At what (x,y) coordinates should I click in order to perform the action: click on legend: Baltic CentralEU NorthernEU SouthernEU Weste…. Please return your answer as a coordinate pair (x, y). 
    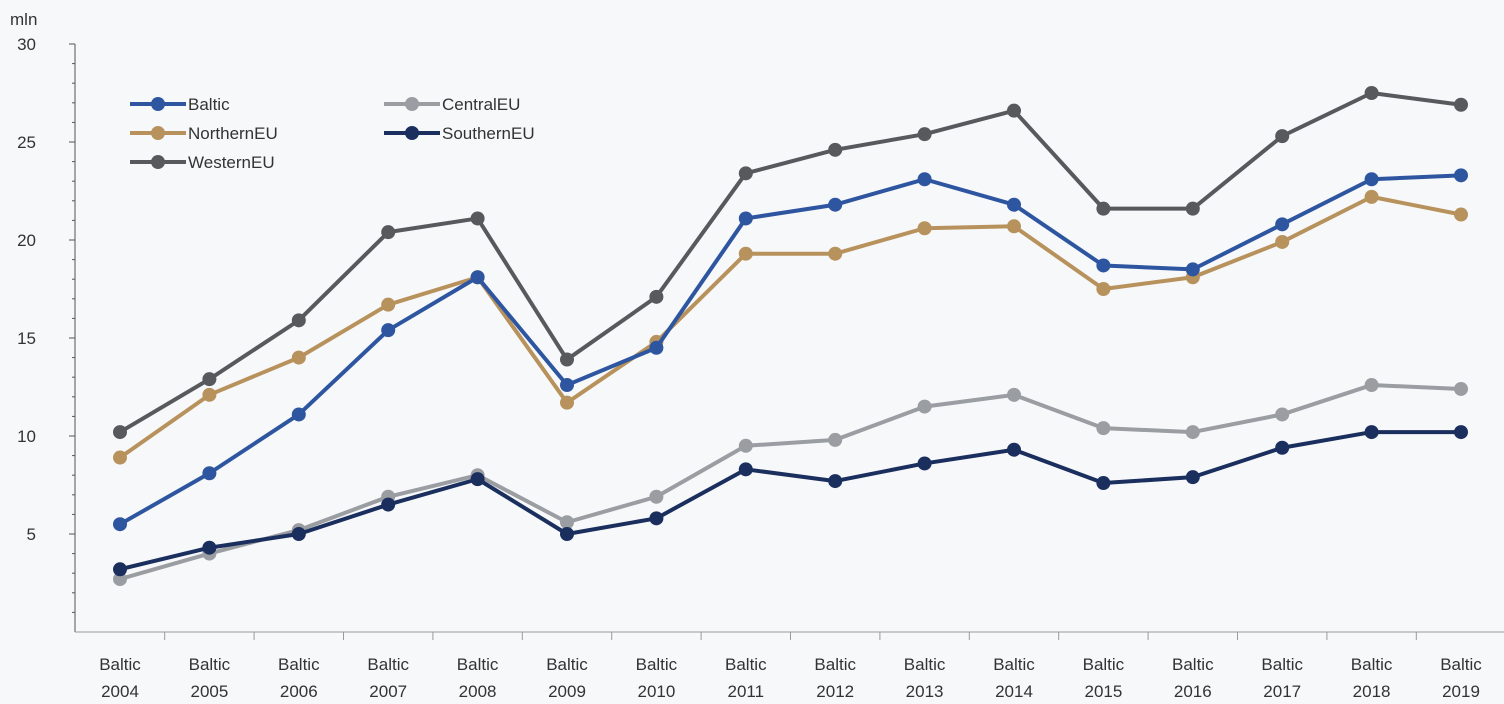
    Looking at the image, I should click on (332, 133).